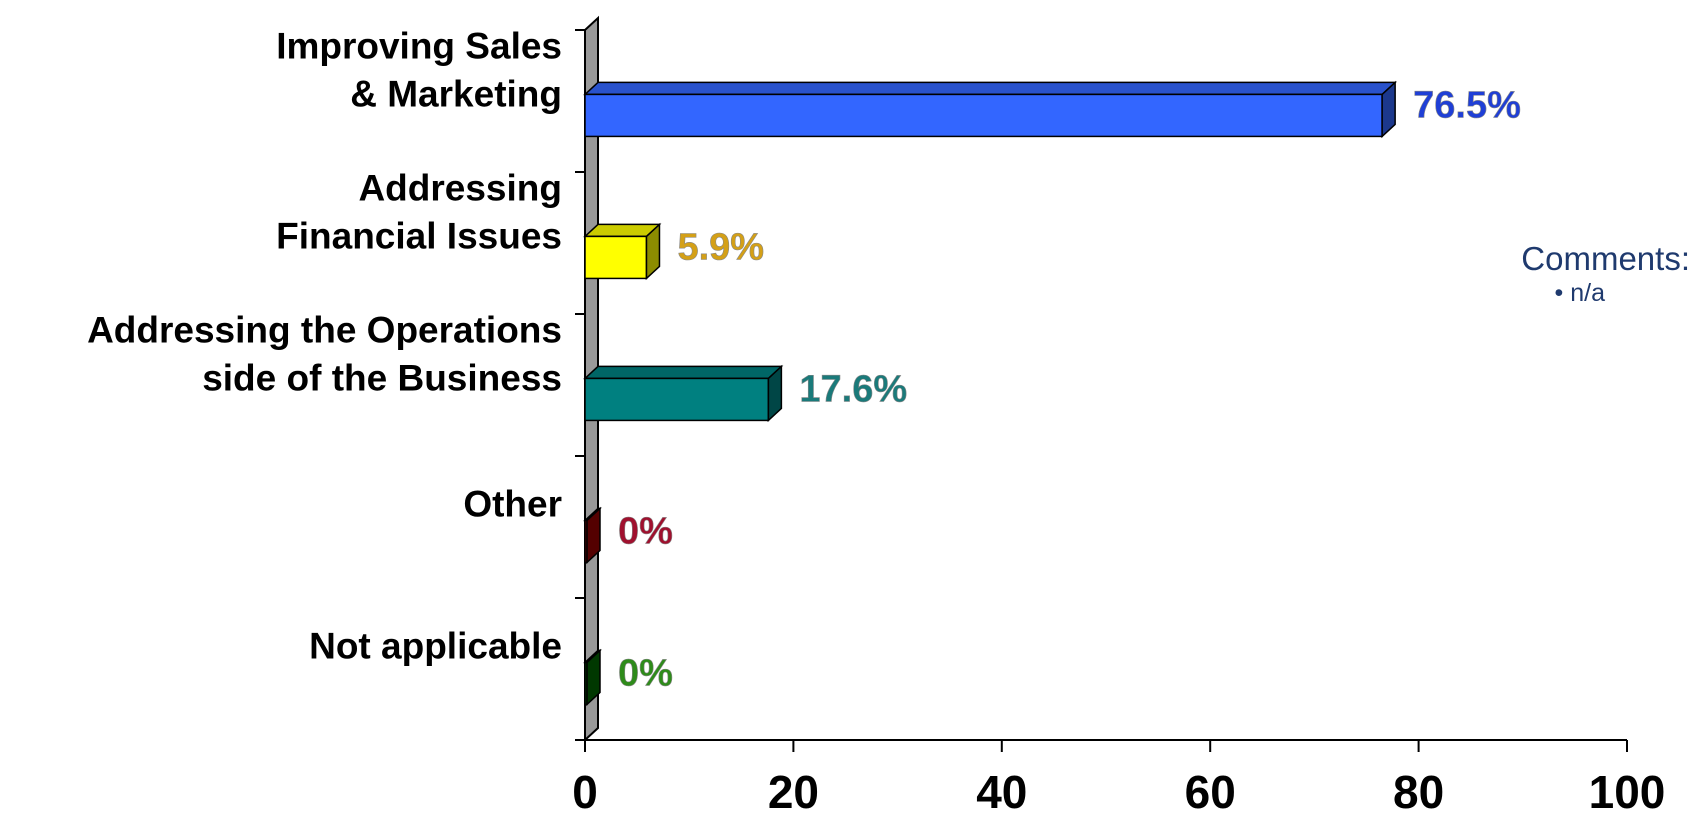 This screenshot has width=1702, height=816. What do you see at coordinates (1587, 293) in the screenshot?
I see `comments-item-text: n/a` at bounding box center [1587, 293].